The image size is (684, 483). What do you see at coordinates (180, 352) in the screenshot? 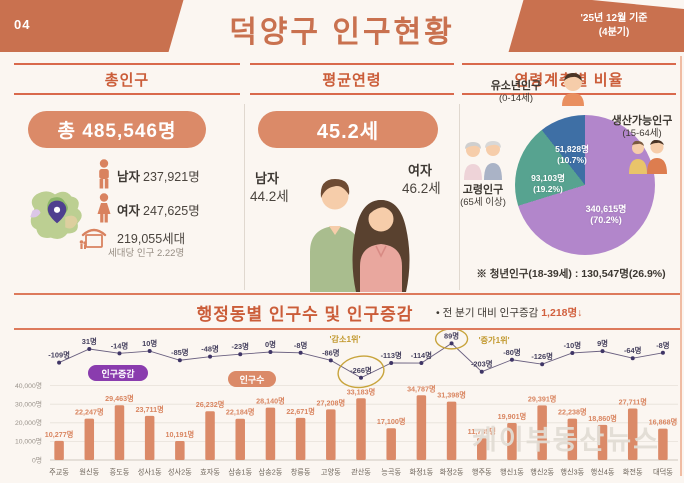
I see `change-value-label: -85명` at bounding box center [180, 352].